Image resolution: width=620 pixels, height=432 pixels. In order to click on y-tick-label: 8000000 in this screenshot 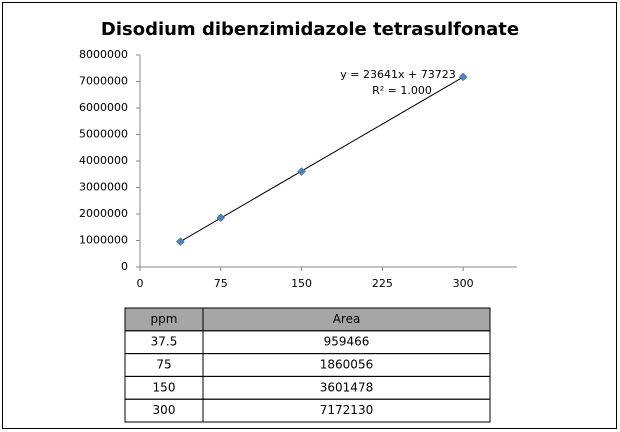, I will do `click(103, 54)`.